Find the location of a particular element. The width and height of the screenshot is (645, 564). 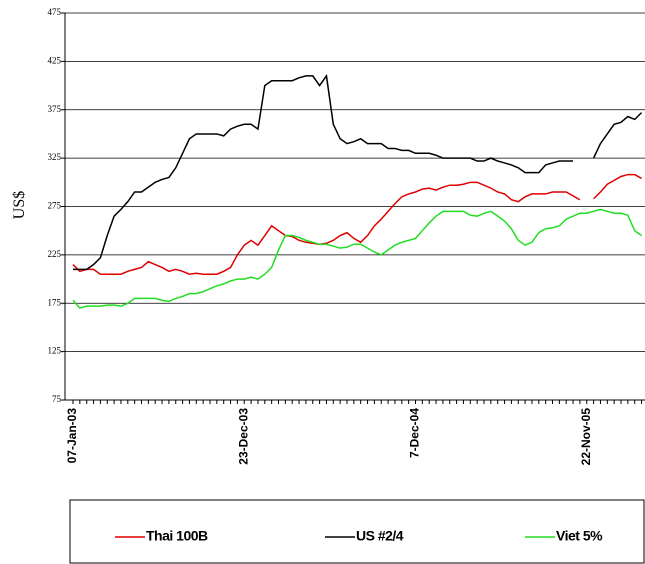

x-tick-label: 22-Nov-05 is located at coordinates (586, 437).